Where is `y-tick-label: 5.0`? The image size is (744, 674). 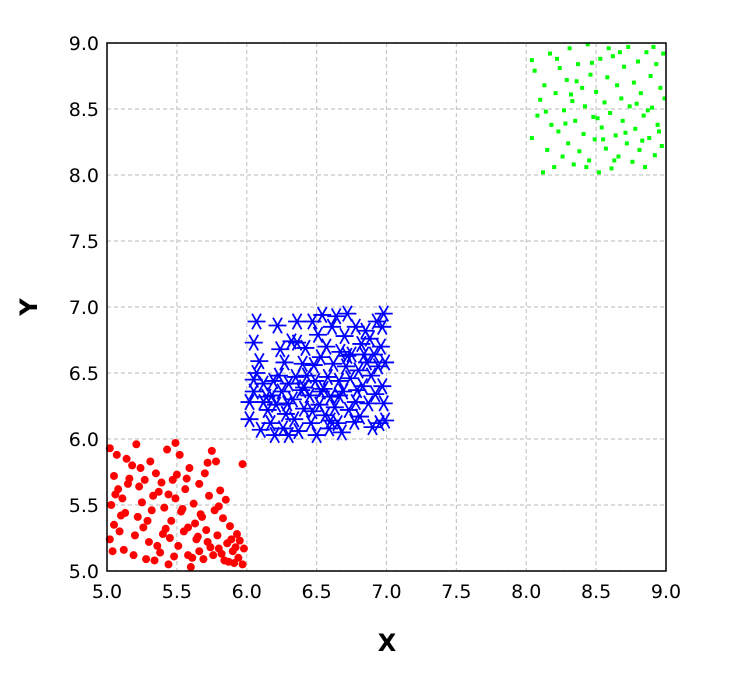
y-tick-label: 5.0 is located at coordinates (84, 572).